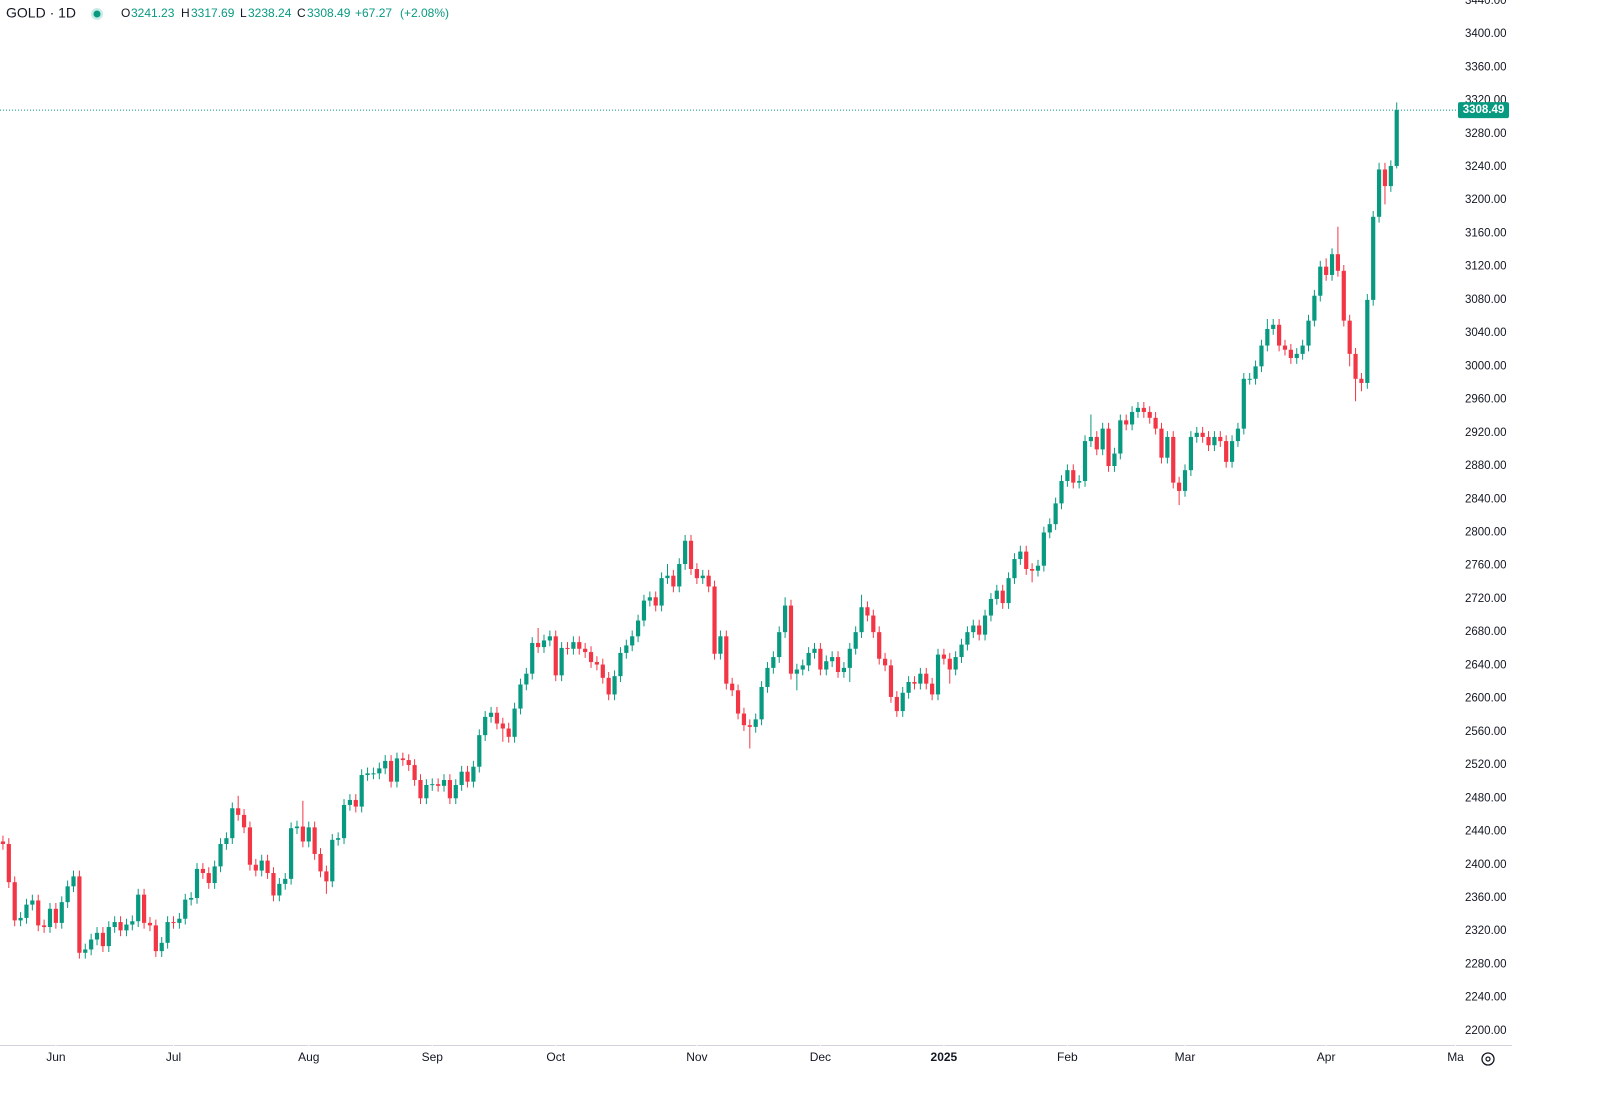  I want to click on change-value: +67.27, so click(373, 13).